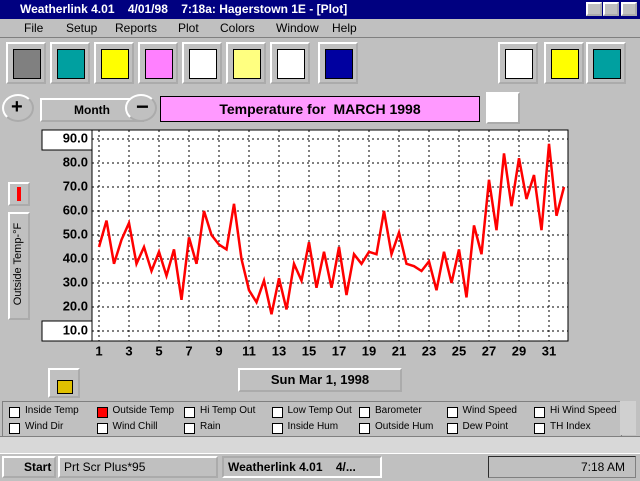 This screenshot has width=640, height=481. What do you see at coordinates (29, 467) in the screenshot?
I see `start-button: Start` at bounding box center [29, 467].